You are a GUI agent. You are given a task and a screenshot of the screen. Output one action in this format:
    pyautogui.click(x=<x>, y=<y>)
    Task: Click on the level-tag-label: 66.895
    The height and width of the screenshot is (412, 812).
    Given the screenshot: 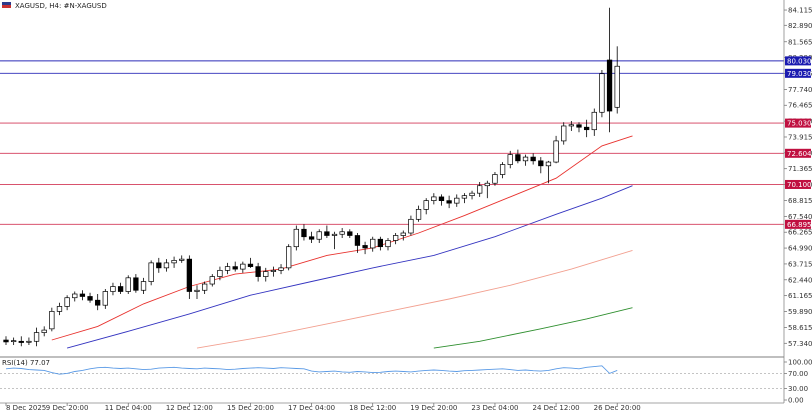 What is the action you would take?
    pyautogui.click(x=799, y=225)
    